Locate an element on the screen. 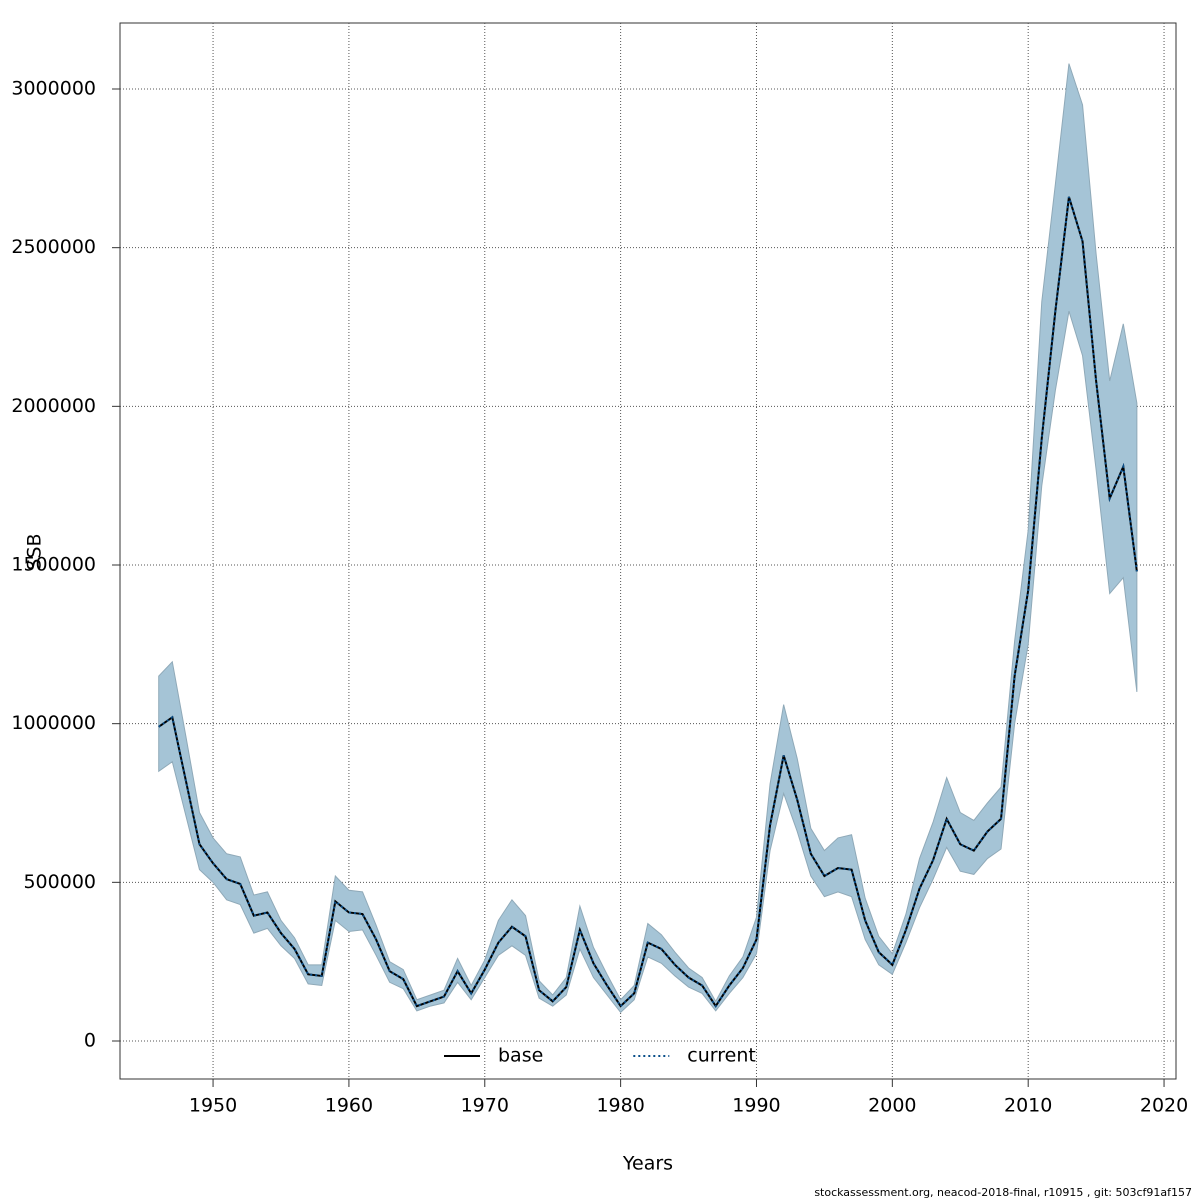 This screenshot has width=1200, height=1200. y-tick-label: 500000 is located at coordinates (59, 882).